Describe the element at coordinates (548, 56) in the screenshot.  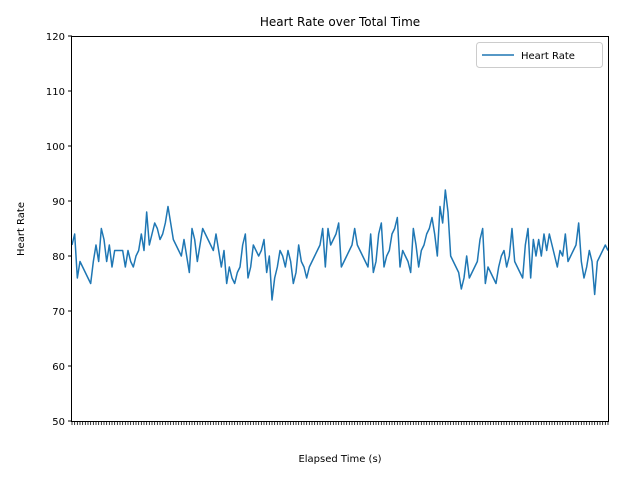
I see `legend-label: Heart Rate` at that location.